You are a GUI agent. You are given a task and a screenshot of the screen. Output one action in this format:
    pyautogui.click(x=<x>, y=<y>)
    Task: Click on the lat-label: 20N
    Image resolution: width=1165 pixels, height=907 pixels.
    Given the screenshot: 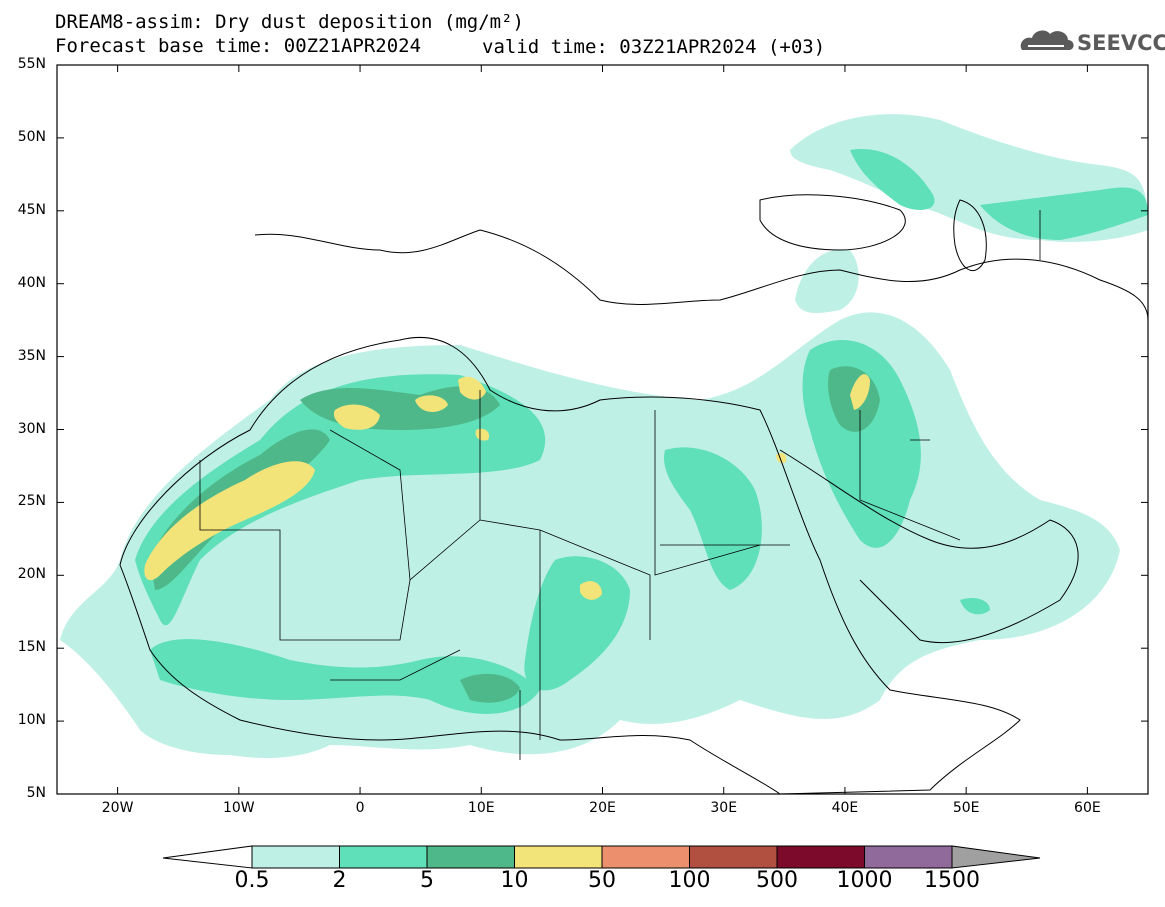 What is the action you would take?
    pyautogui.click(x=31, y=574)
    